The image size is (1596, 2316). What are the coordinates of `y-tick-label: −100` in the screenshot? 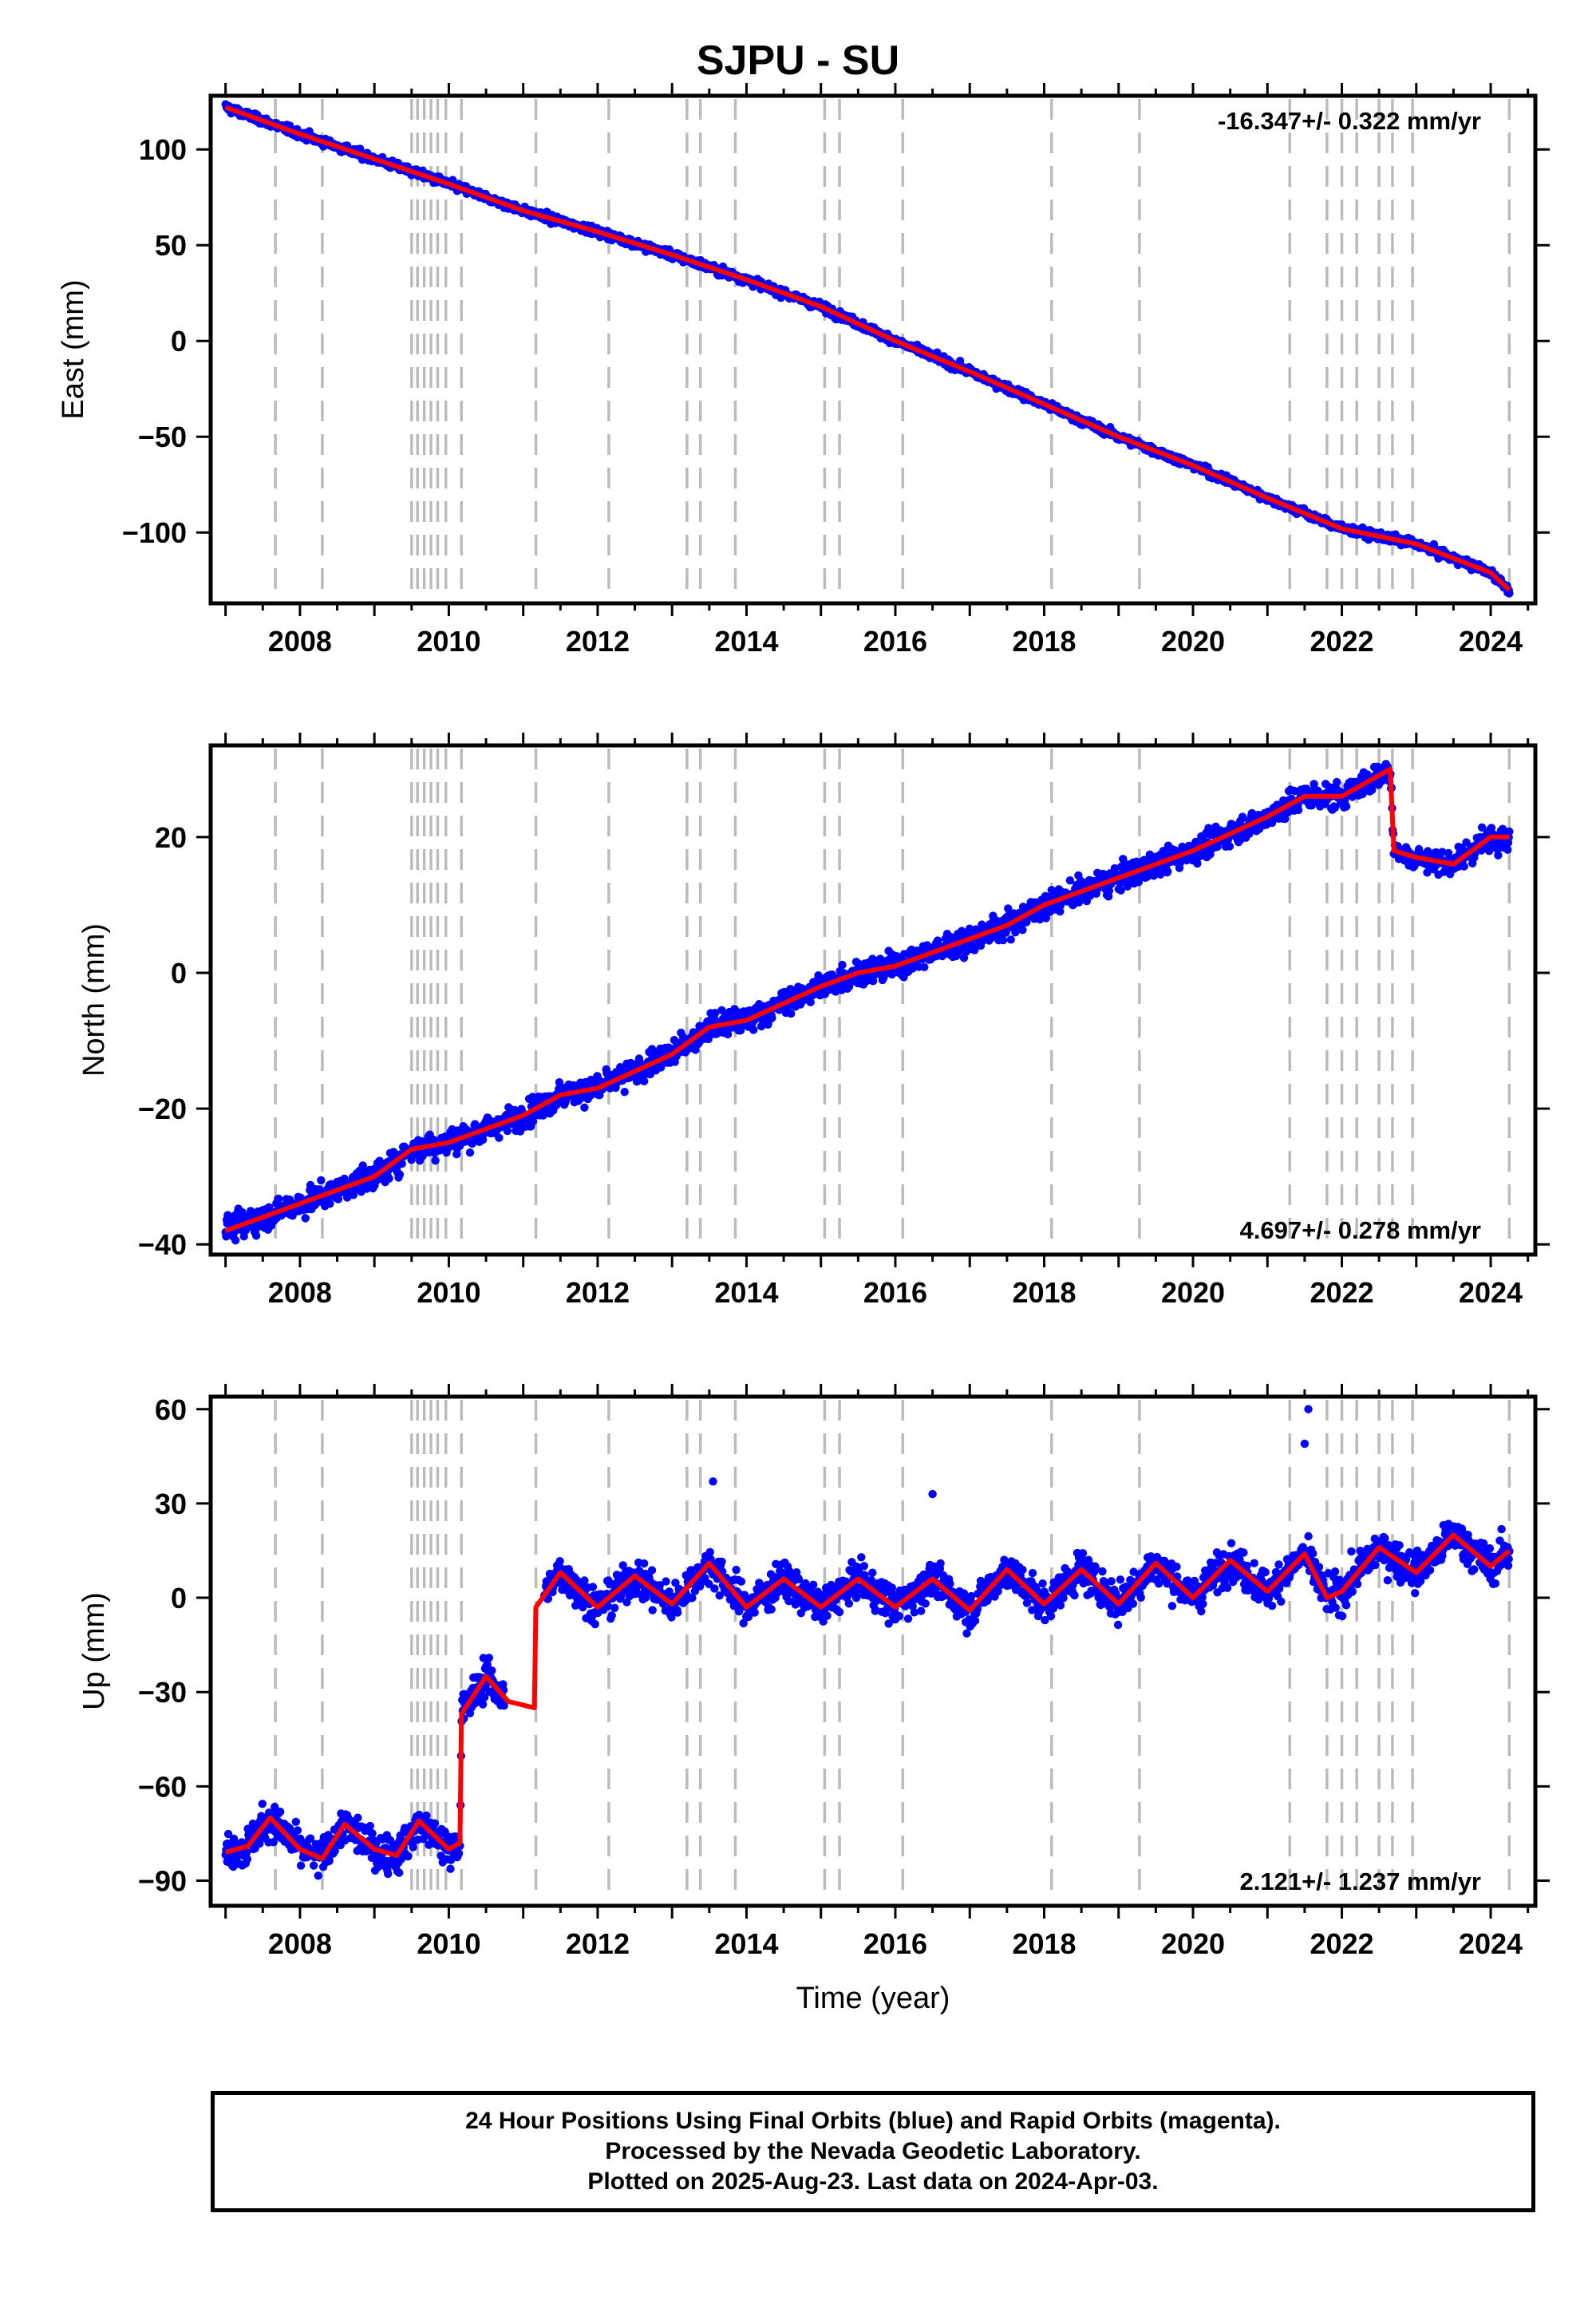 It's located at (154, 532).